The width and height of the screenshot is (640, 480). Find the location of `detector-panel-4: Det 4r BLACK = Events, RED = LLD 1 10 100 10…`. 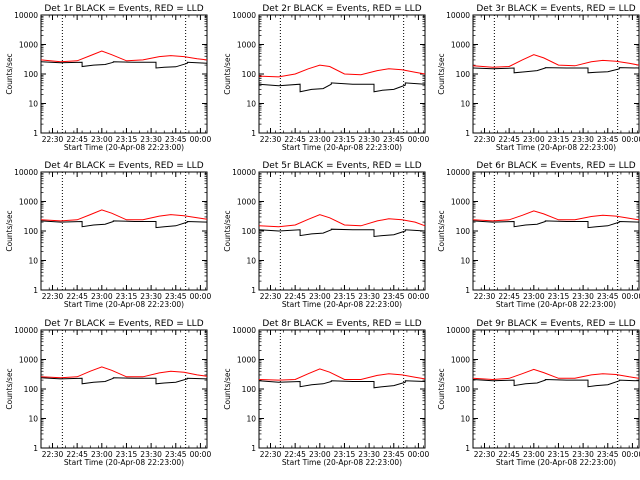

detector-panel-4: Det 4r BLACK = Events, RED = LLD 1 10 100 10… is located at coordinates (108, 235).